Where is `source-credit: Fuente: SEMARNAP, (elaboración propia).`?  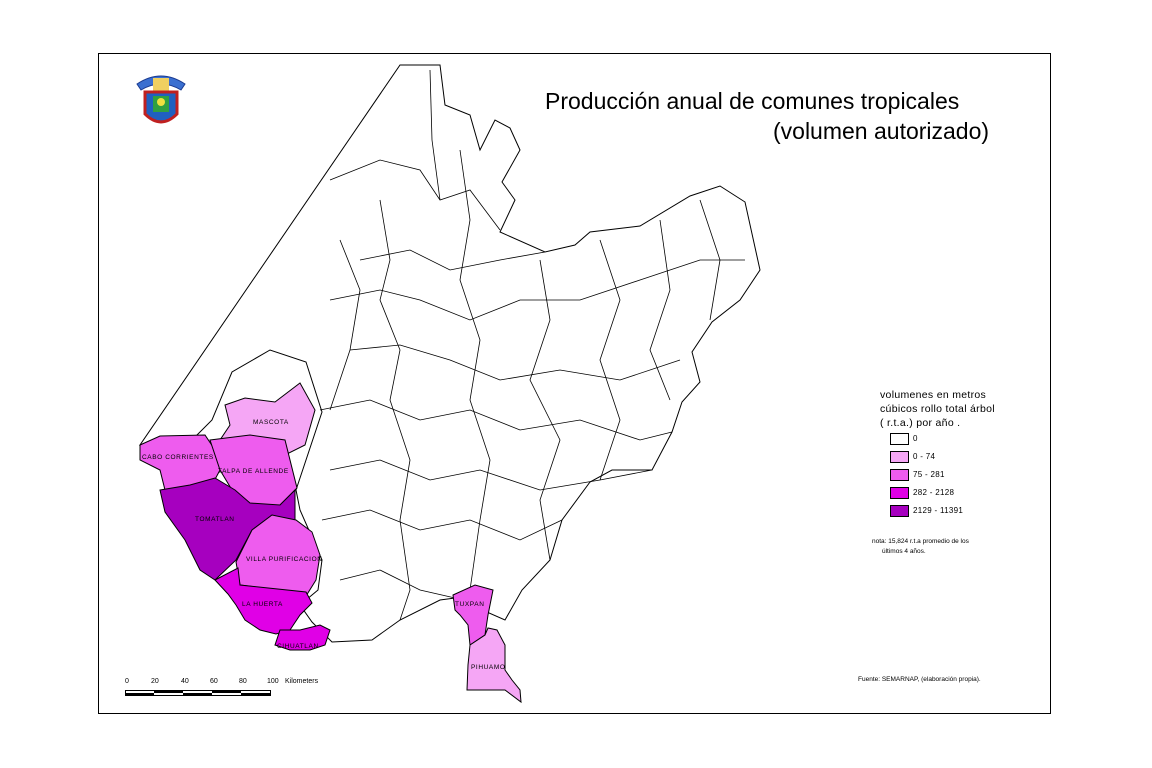 source-credit: Fuente: SEMARNAP, (elaboración propia). is located at coordinates (919, 679).